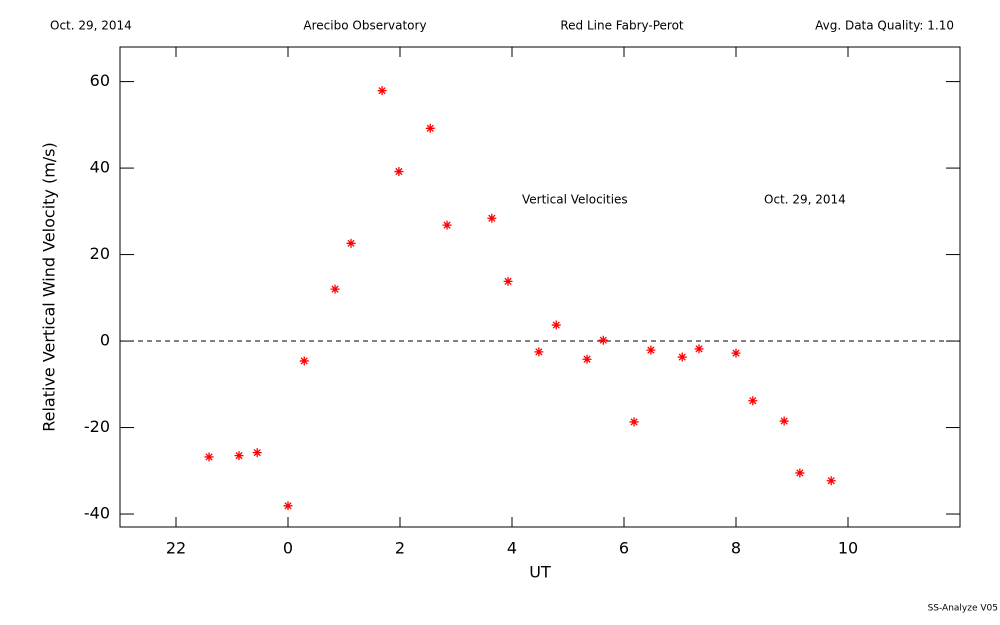 The image size is (1000, 625). Describe the element at coordinates (100, 253) in the screenshot. I see `y-tick-label: 20` at that location.